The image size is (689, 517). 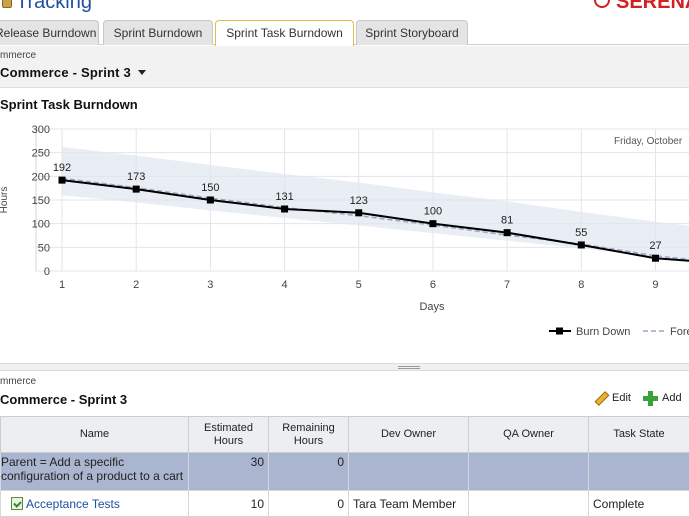 I want to click on brand-logo: SERENA, so click(x=652, y=6).